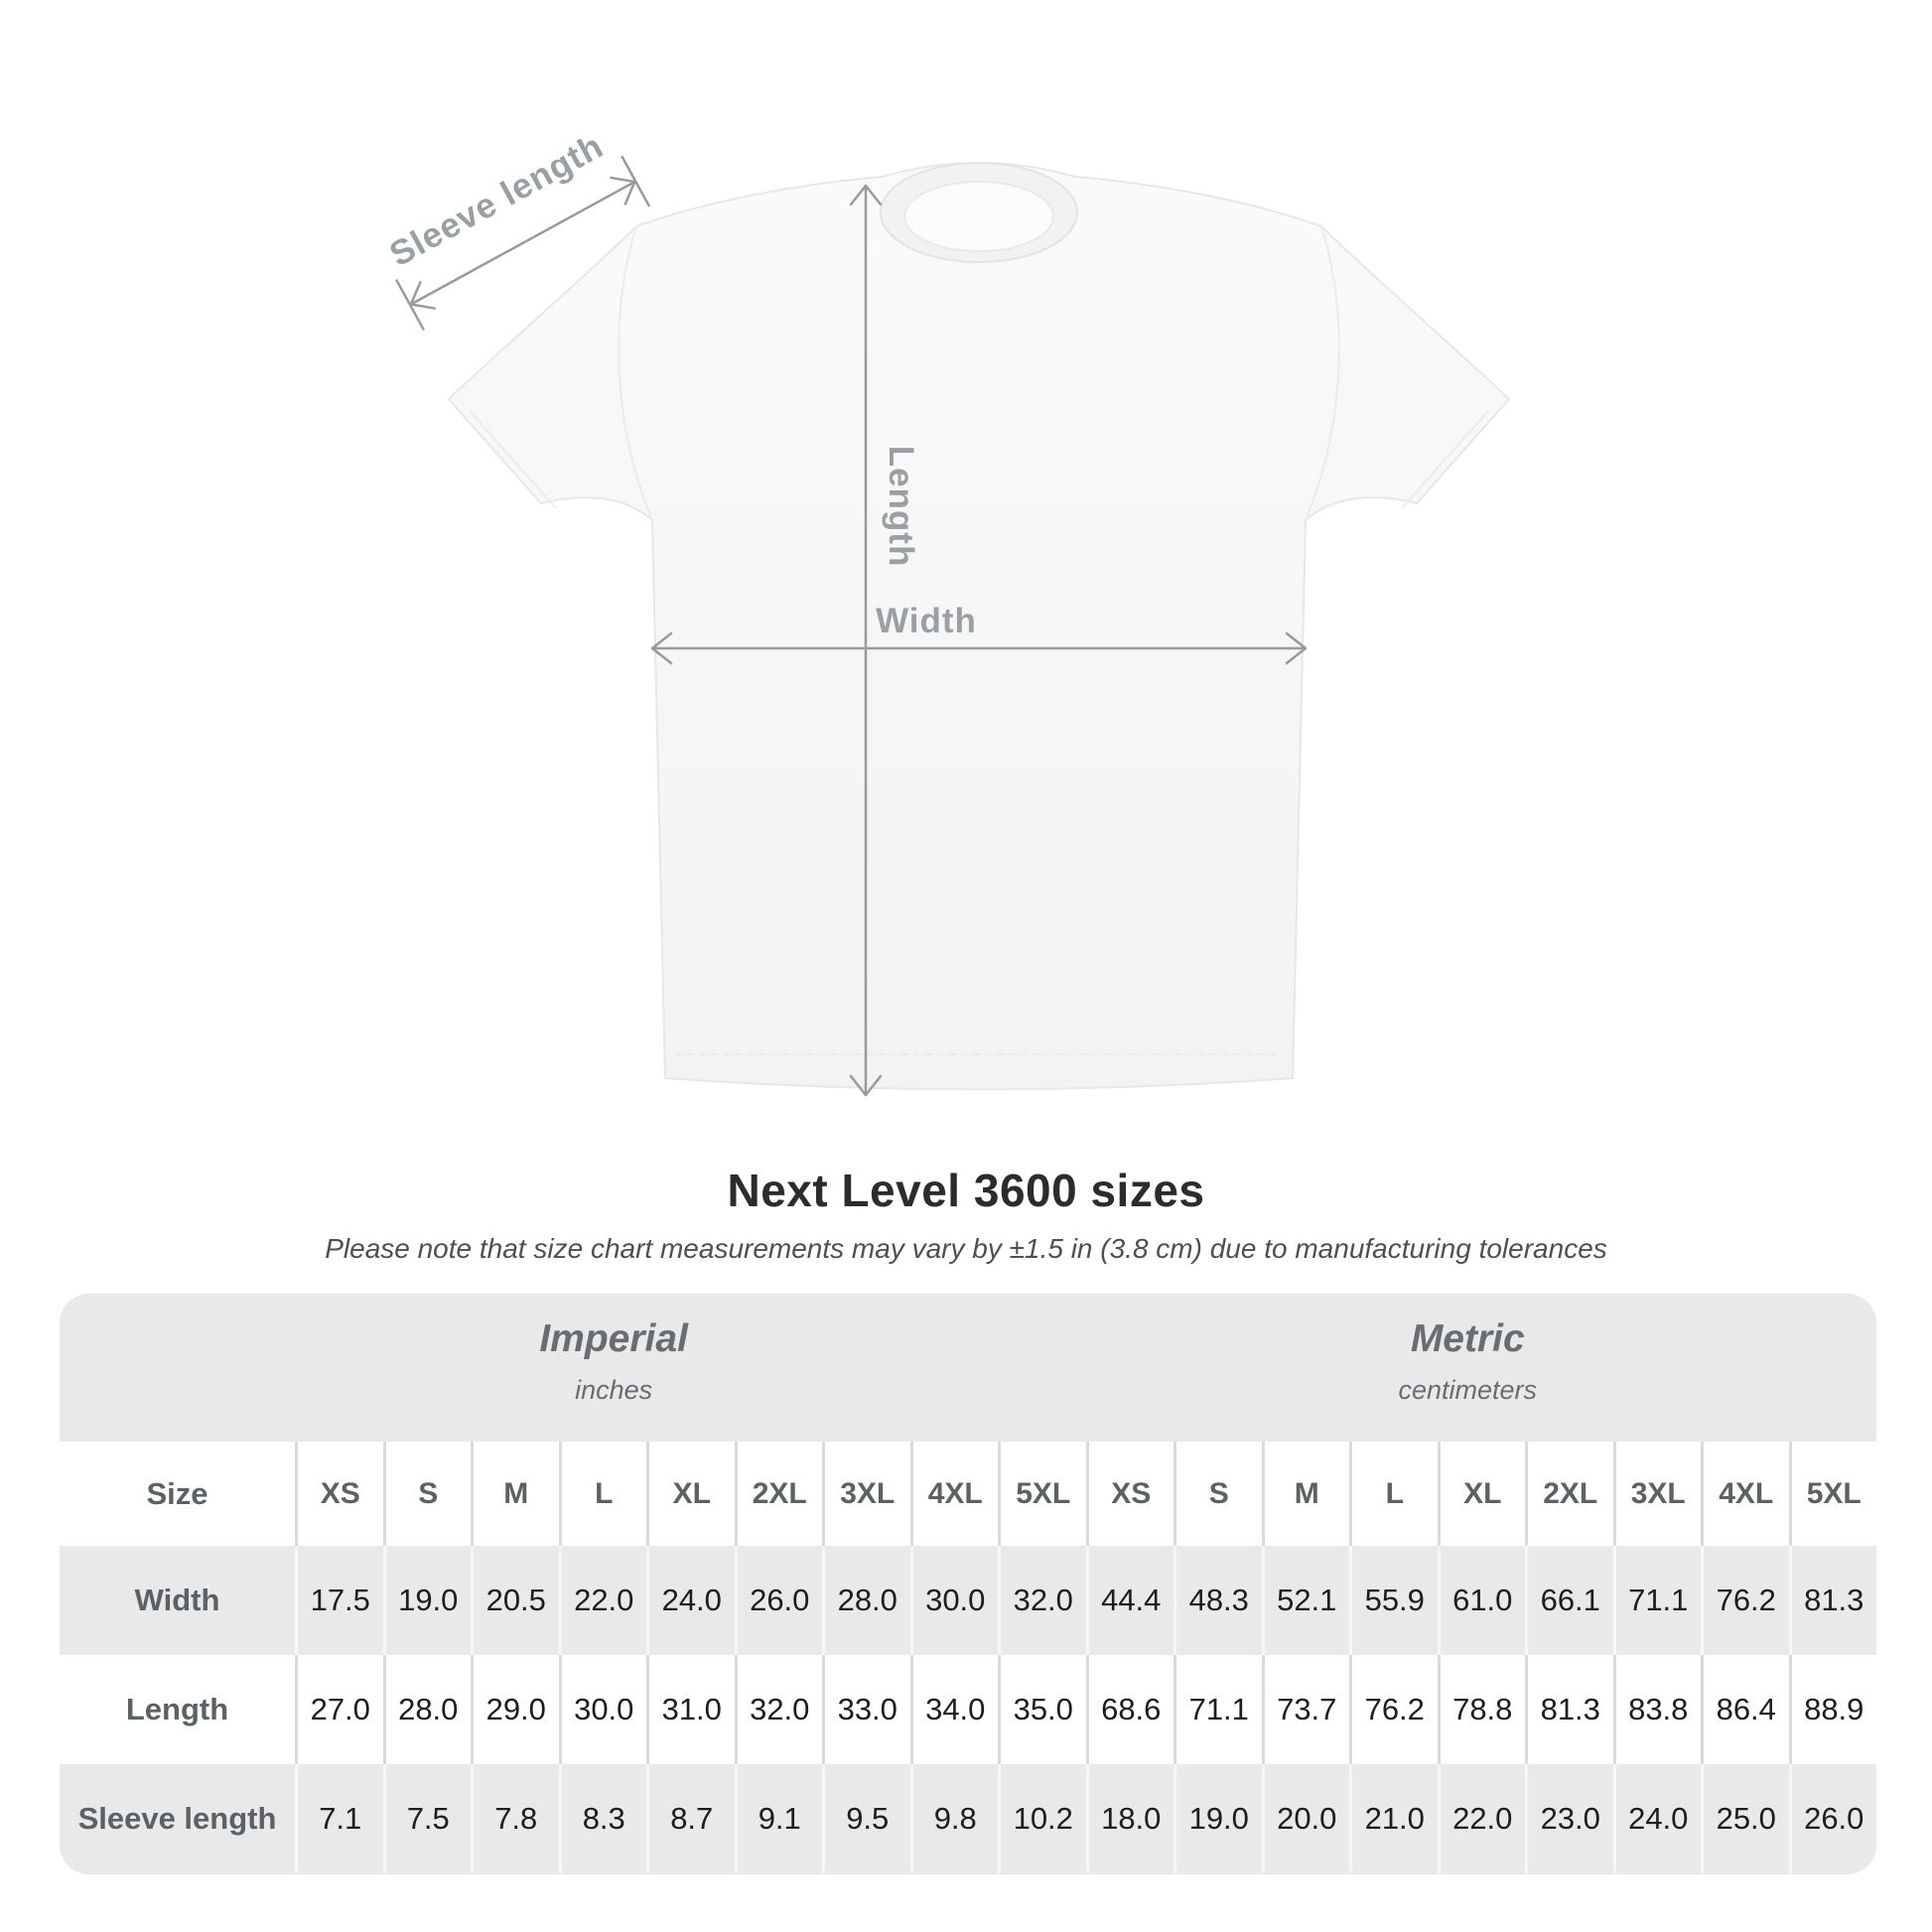 The width and height of the screenshot is (1932, 1932). Describe the element at coordinates (1130, 1709) in the screenshot. I see `measurement-cell: 68.6` at that location.